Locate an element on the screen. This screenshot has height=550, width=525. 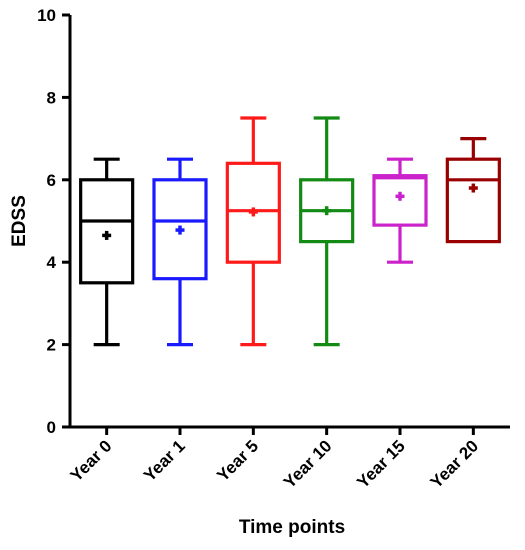
x-axis-ticks: Year 0 Year 1 Year 5 Year 10 Year 15 Year 20 is located at coordinates (275, 459).